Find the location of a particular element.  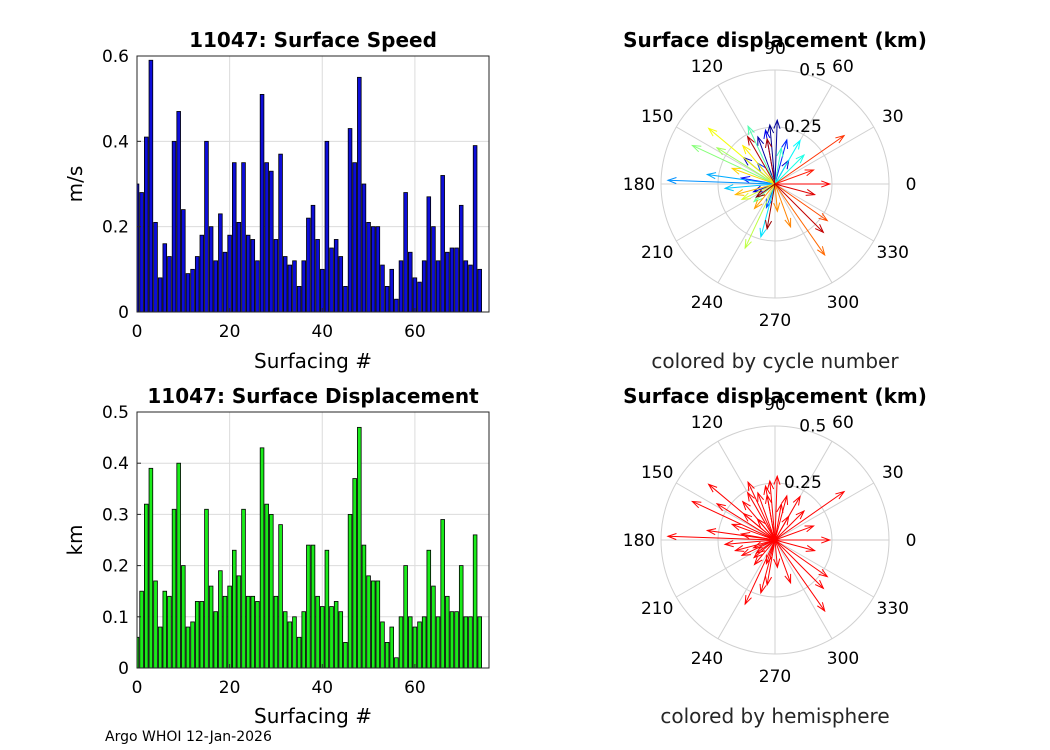

polar-r-label: 0.25 is located at coordinates (803, 127).